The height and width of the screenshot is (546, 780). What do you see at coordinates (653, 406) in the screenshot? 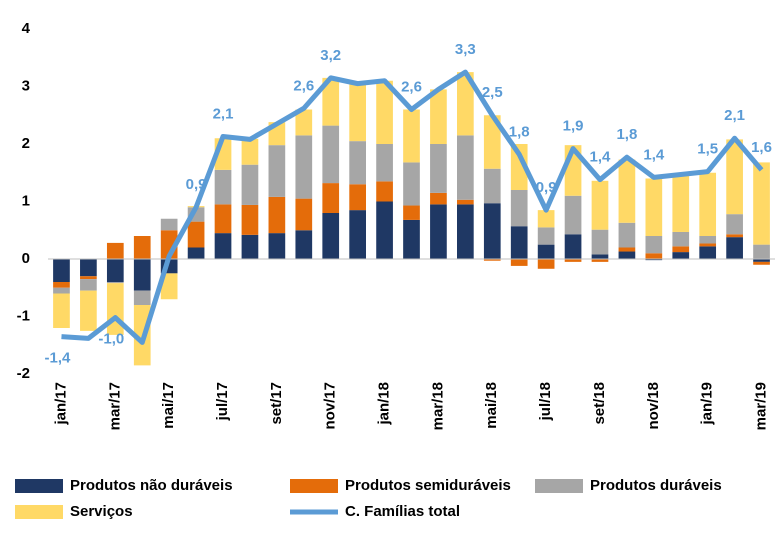
I see `x-tick-label: nov/18` at bounding box center [653, 406].